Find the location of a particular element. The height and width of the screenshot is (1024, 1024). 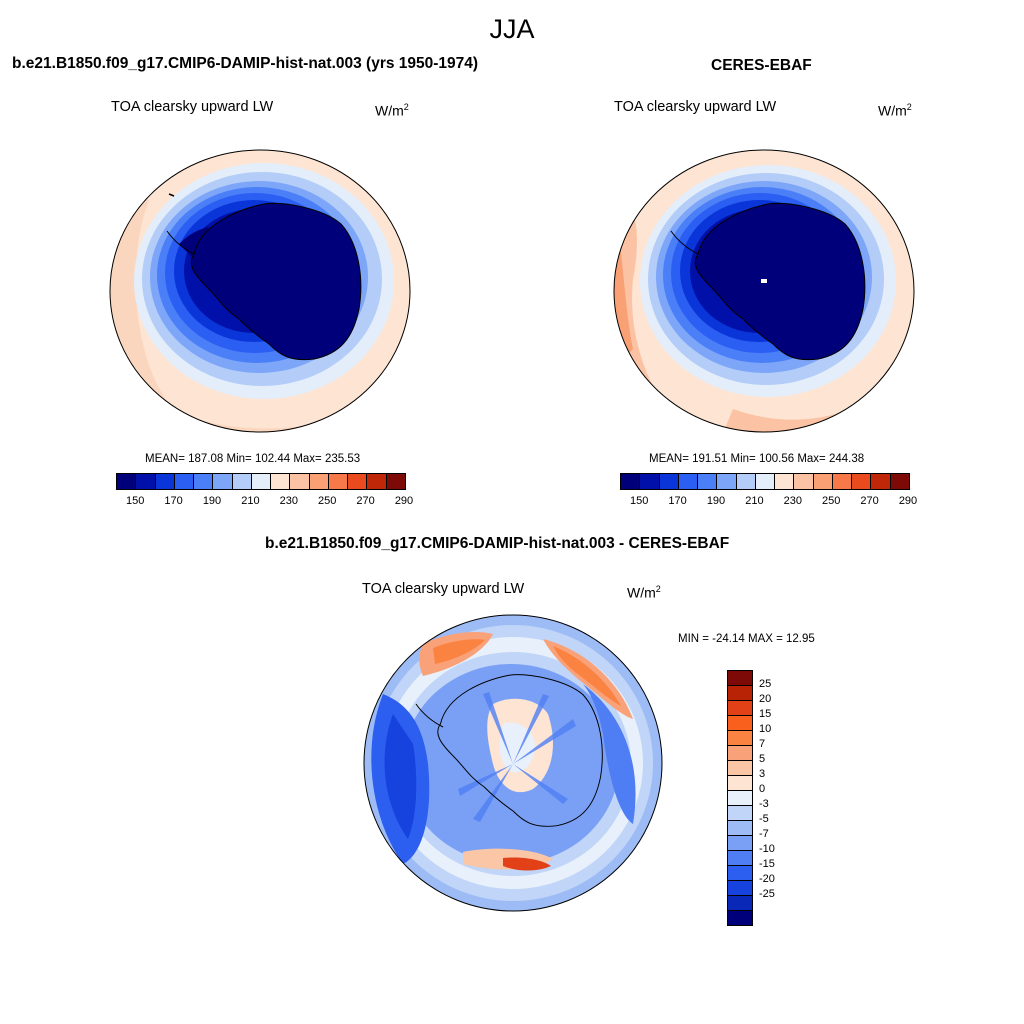

colorbar-tick-label: -7 is located at coordinates (764, 834).